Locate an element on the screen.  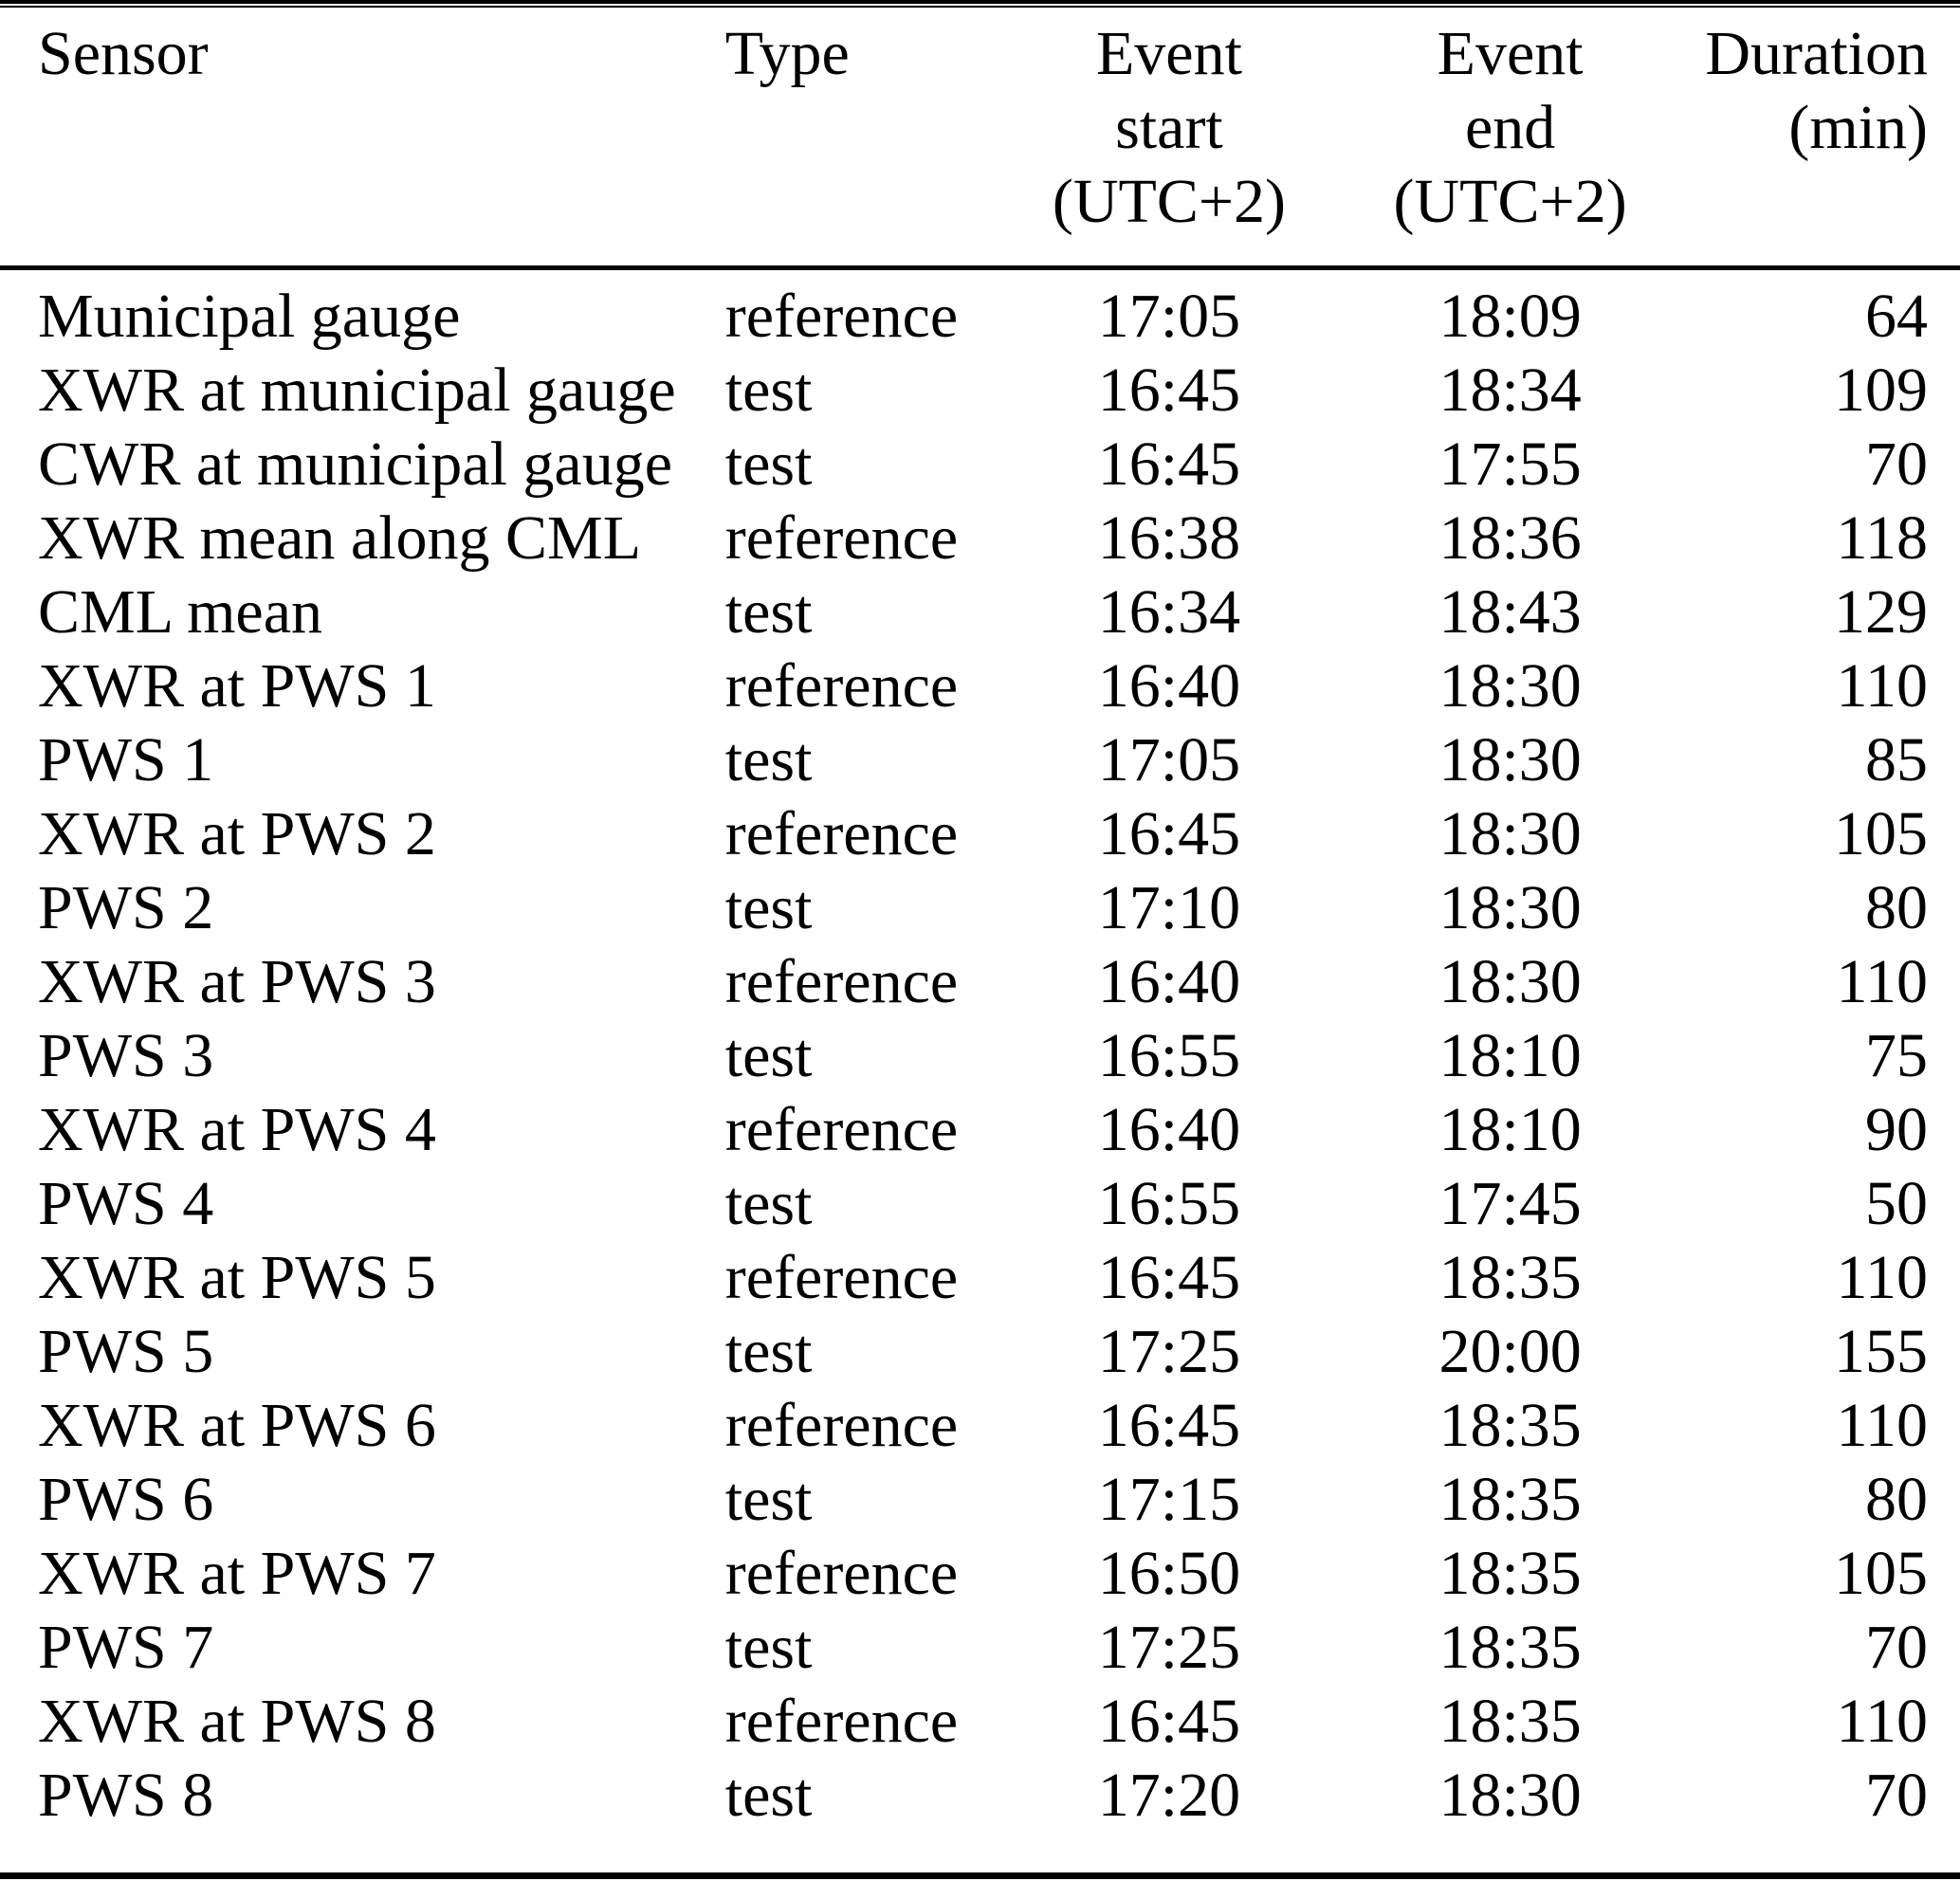
table-row: XWR at PWS 5 reference 16:45 18:35 110 is located at coordinates (980, 1278).